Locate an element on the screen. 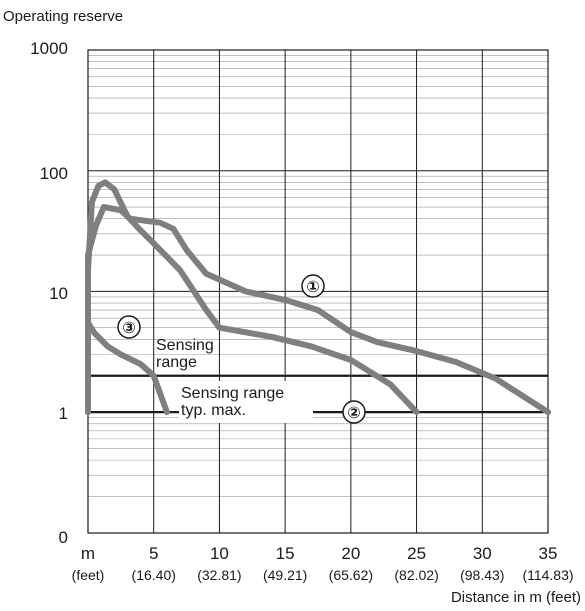 Image resolution: width=585 pixels, height=611 pixels. series-marker-3: ③ is located at coordinates (129, 327).